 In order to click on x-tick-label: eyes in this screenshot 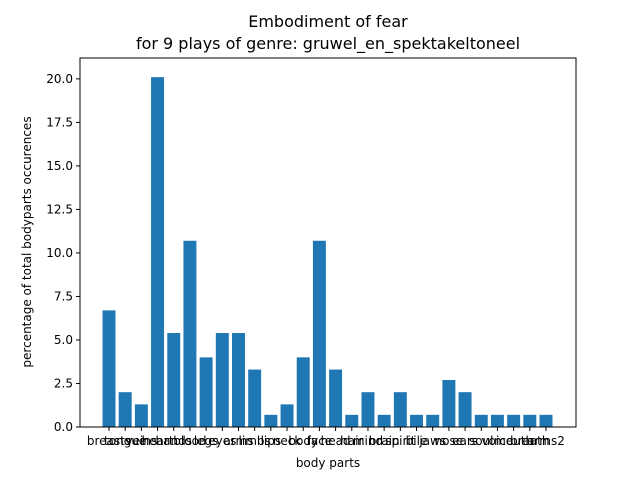, I will do `click(222, 441)`.